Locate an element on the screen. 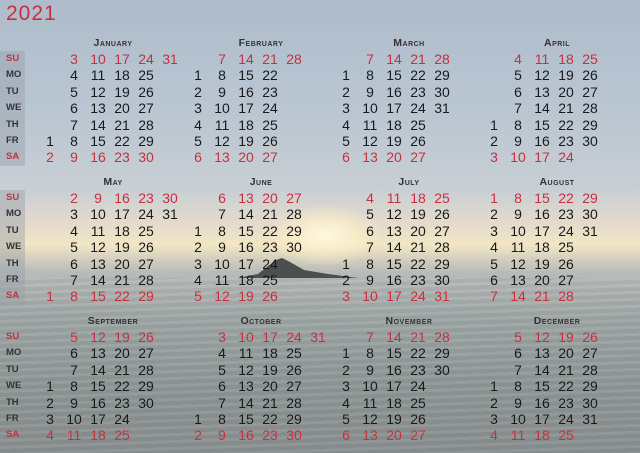 The height and width of the screenshot is (453, 640). day-cell: 5 is located at coordinates (198, 141).